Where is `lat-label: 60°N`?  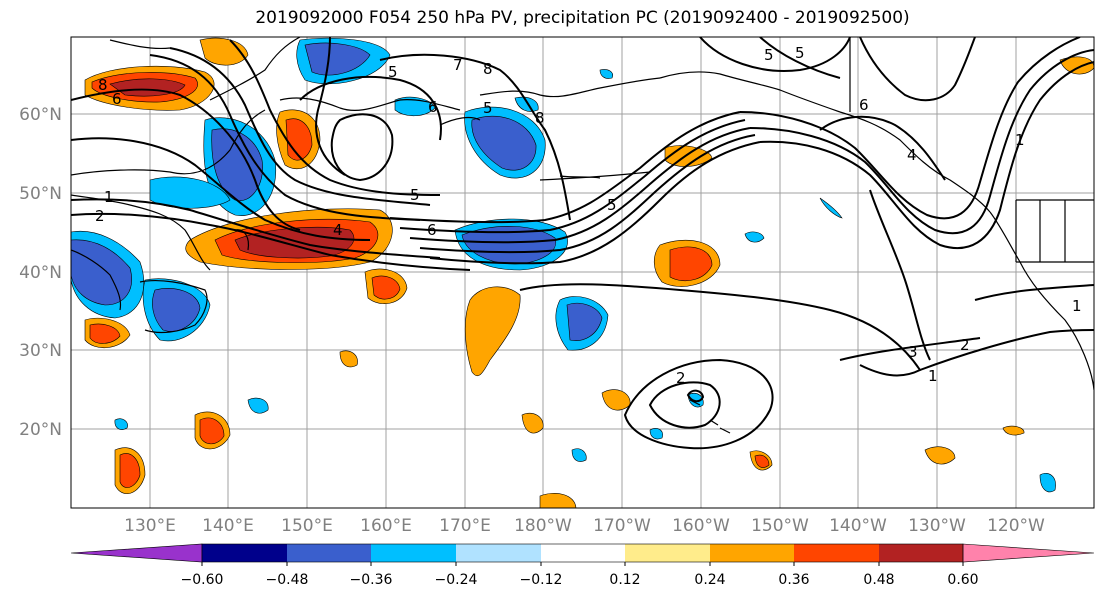
lat-label: 60°N is located at coordinates (40, 115).